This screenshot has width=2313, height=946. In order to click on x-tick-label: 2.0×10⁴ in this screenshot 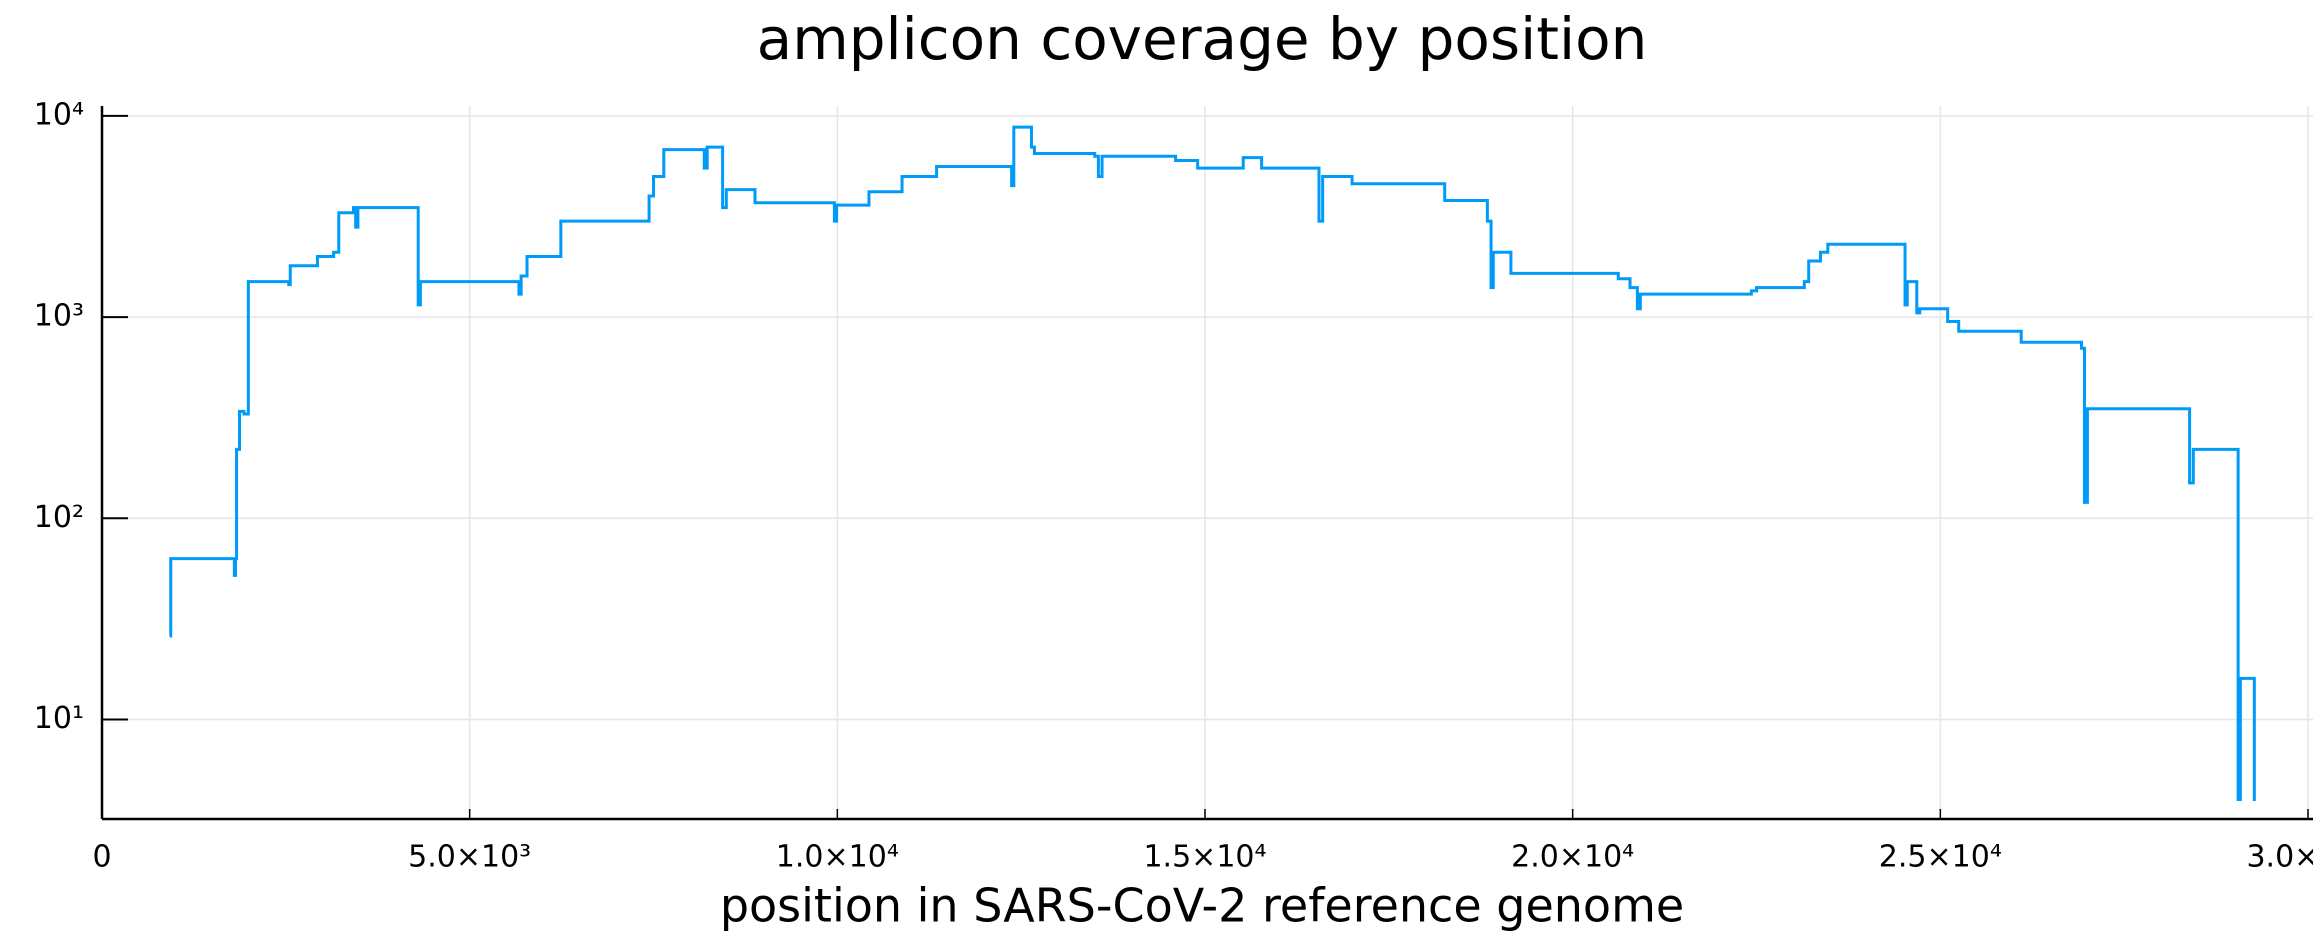, I will do `click(1572, 857)`.